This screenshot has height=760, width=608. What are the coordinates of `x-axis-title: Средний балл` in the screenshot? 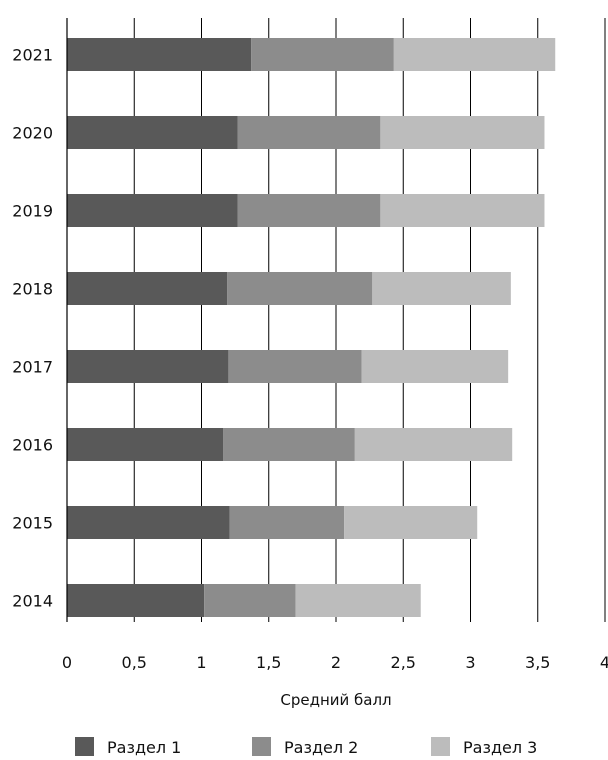 It's located at (335, 700).